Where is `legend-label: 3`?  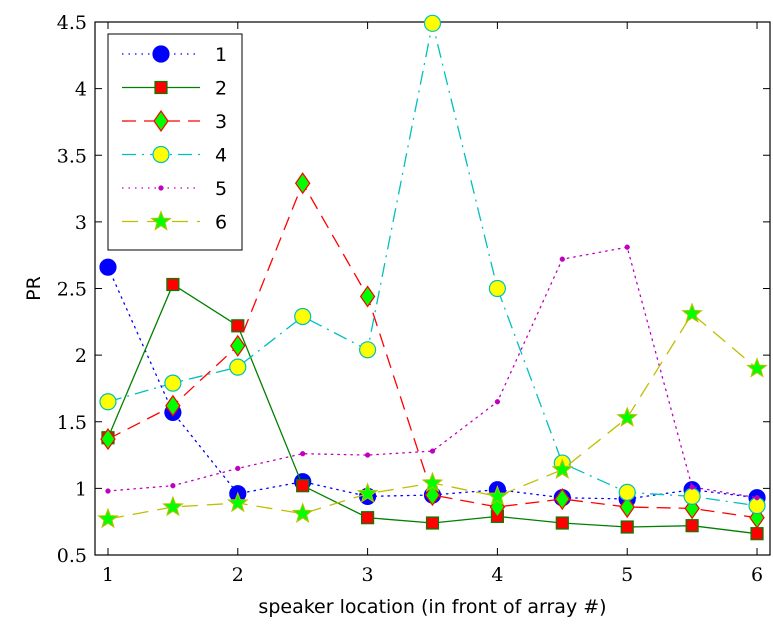 legend-label: 3 is located at coordinates (221, 122).